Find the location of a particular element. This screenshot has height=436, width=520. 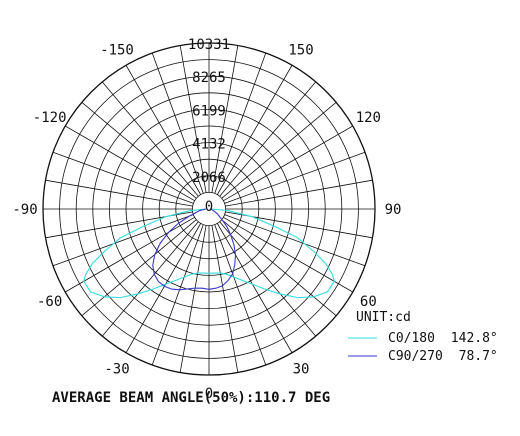

legend-label-c90-270: C90/270 78.7° is located at coordinates (443, 356).